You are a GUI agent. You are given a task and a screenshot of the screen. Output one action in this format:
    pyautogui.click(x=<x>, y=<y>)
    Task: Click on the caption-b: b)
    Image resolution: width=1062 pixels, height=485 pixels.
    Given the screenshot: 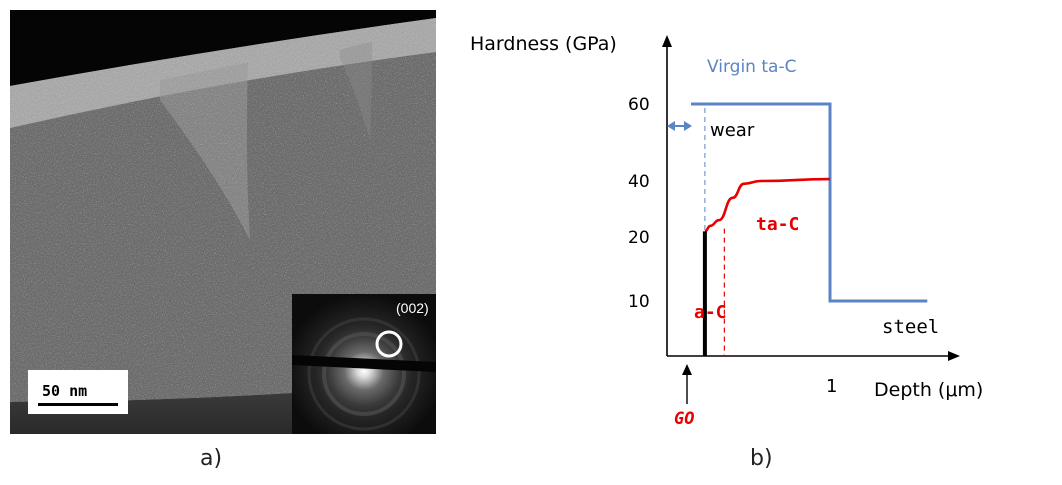 What is the action you would take?
    pyautogui.click(x=761, y=458)
    